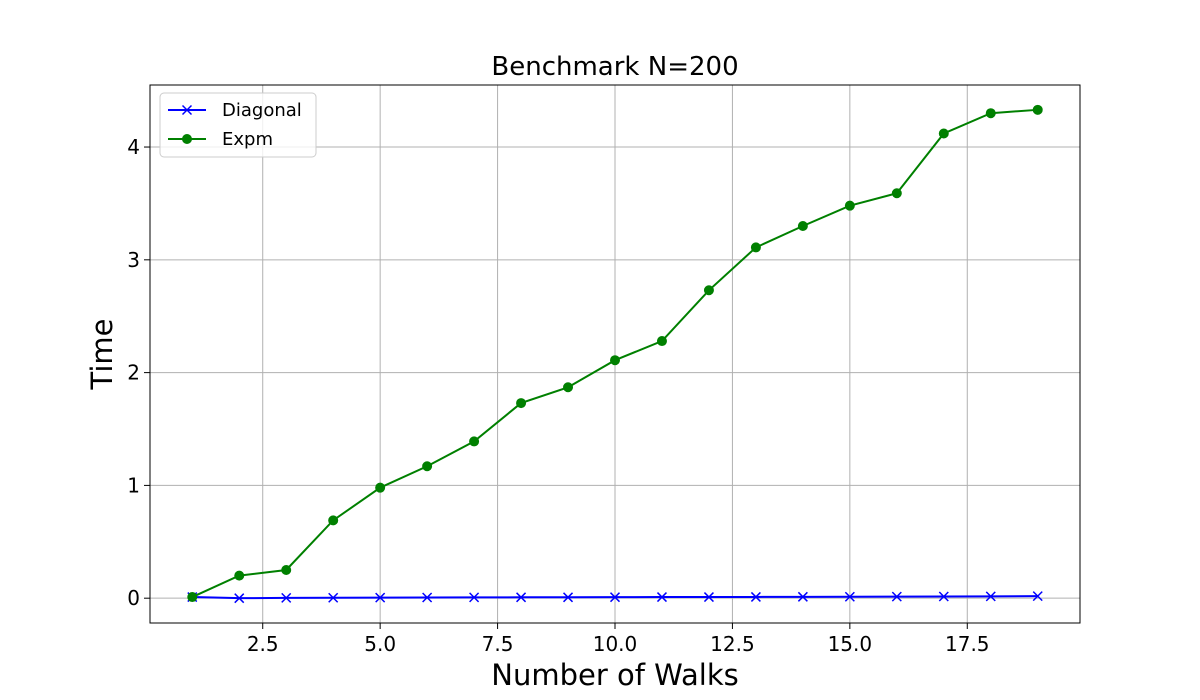  Describe the element at coordinates (133, 147) in the screenshot. I see `y-tick-label: 4` at that location.